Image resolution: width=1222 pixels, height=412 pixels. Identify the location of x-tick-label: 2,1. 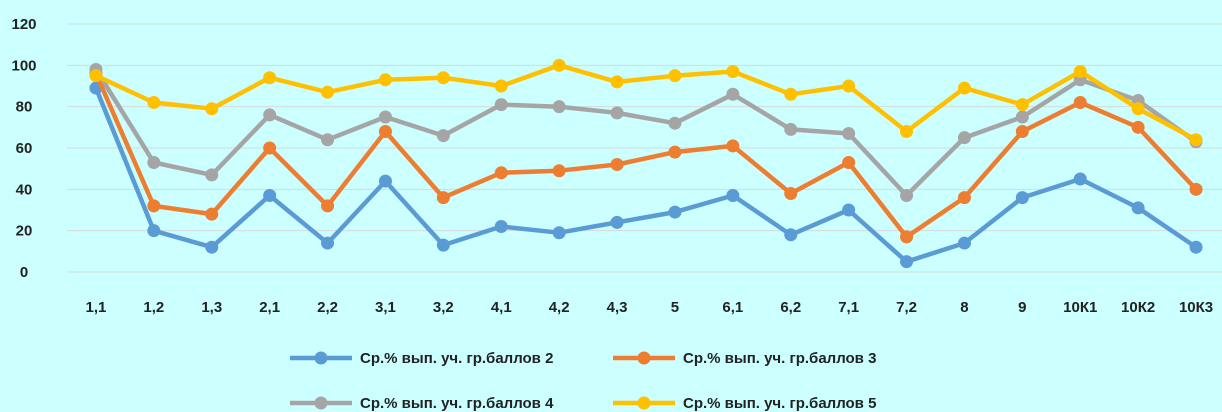
(269, 307).